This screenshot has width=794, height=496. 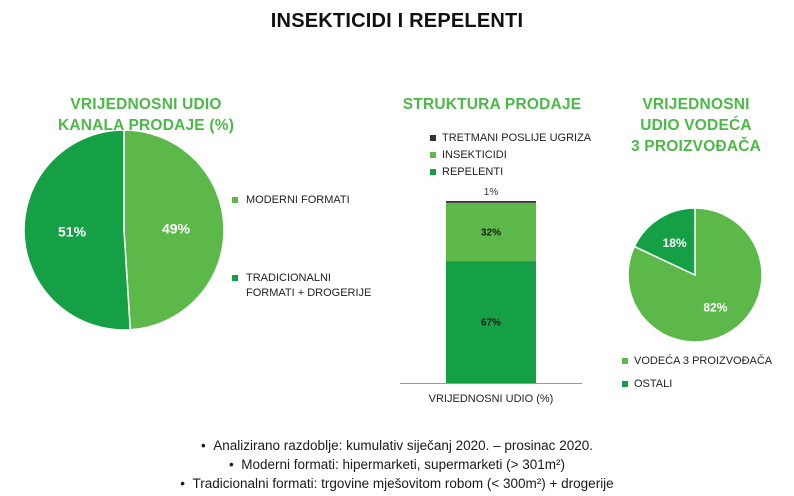 What do you see at coordinates (397, 21) in the screenshot?
I see `page-title: INSEKTICIDI I REPELENTI` at bounding box center [397, 21].